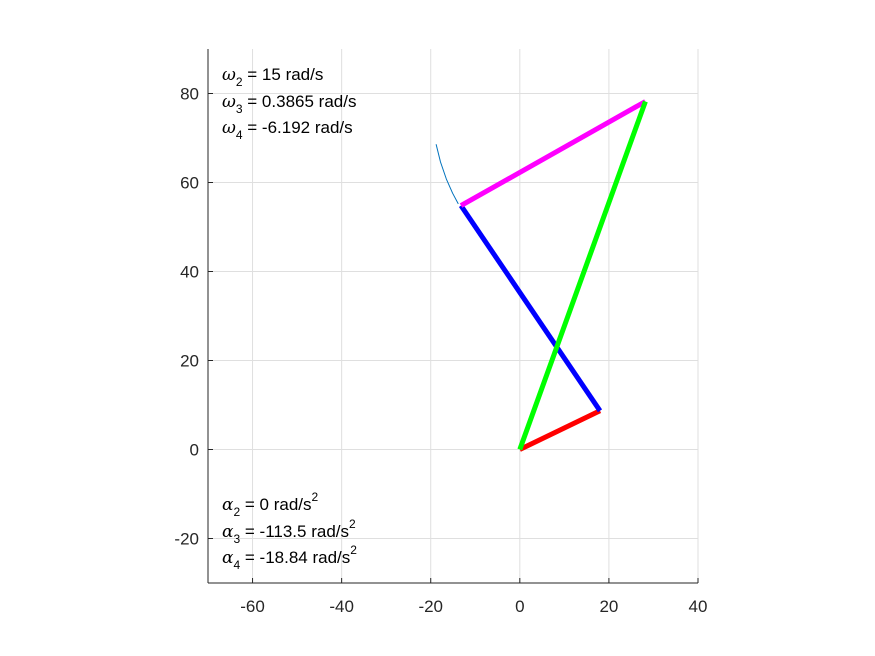 The width and height of the screenshot is (875, 656). What do you see at coordinates (608, 606) in the screenshot?
I see `x-tick-label: 20` at bounding box center [608, 606].